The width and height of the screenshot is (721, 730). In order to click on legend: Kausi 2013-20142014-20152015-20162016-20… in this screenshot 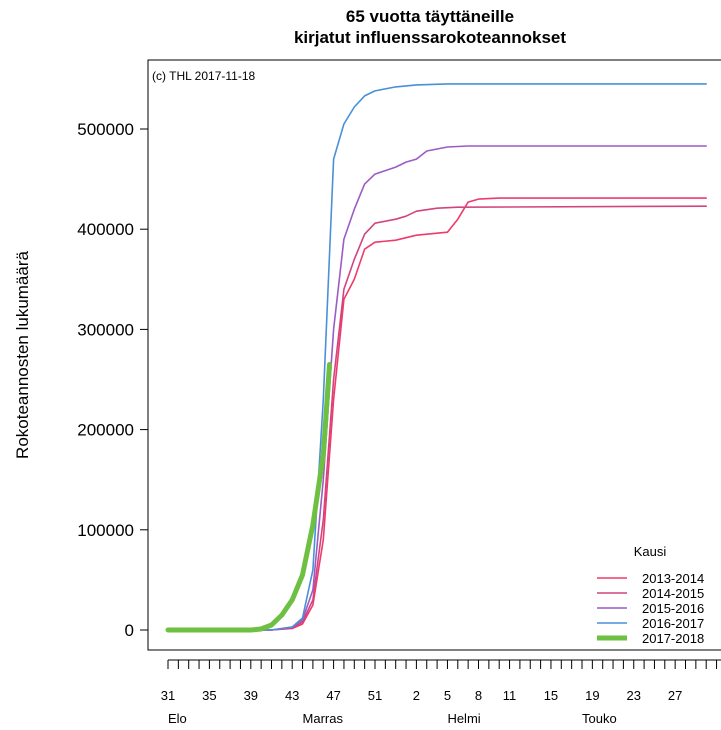, I will do `click(650, 595)`.